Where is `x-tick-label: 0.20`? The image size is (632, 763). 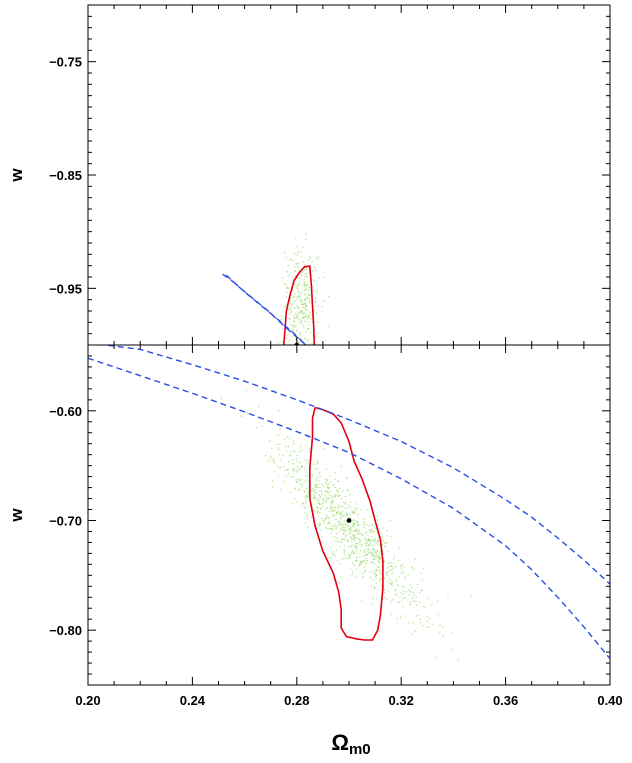
x-tick-label: 0.20 is located at coordinates (87, 700).